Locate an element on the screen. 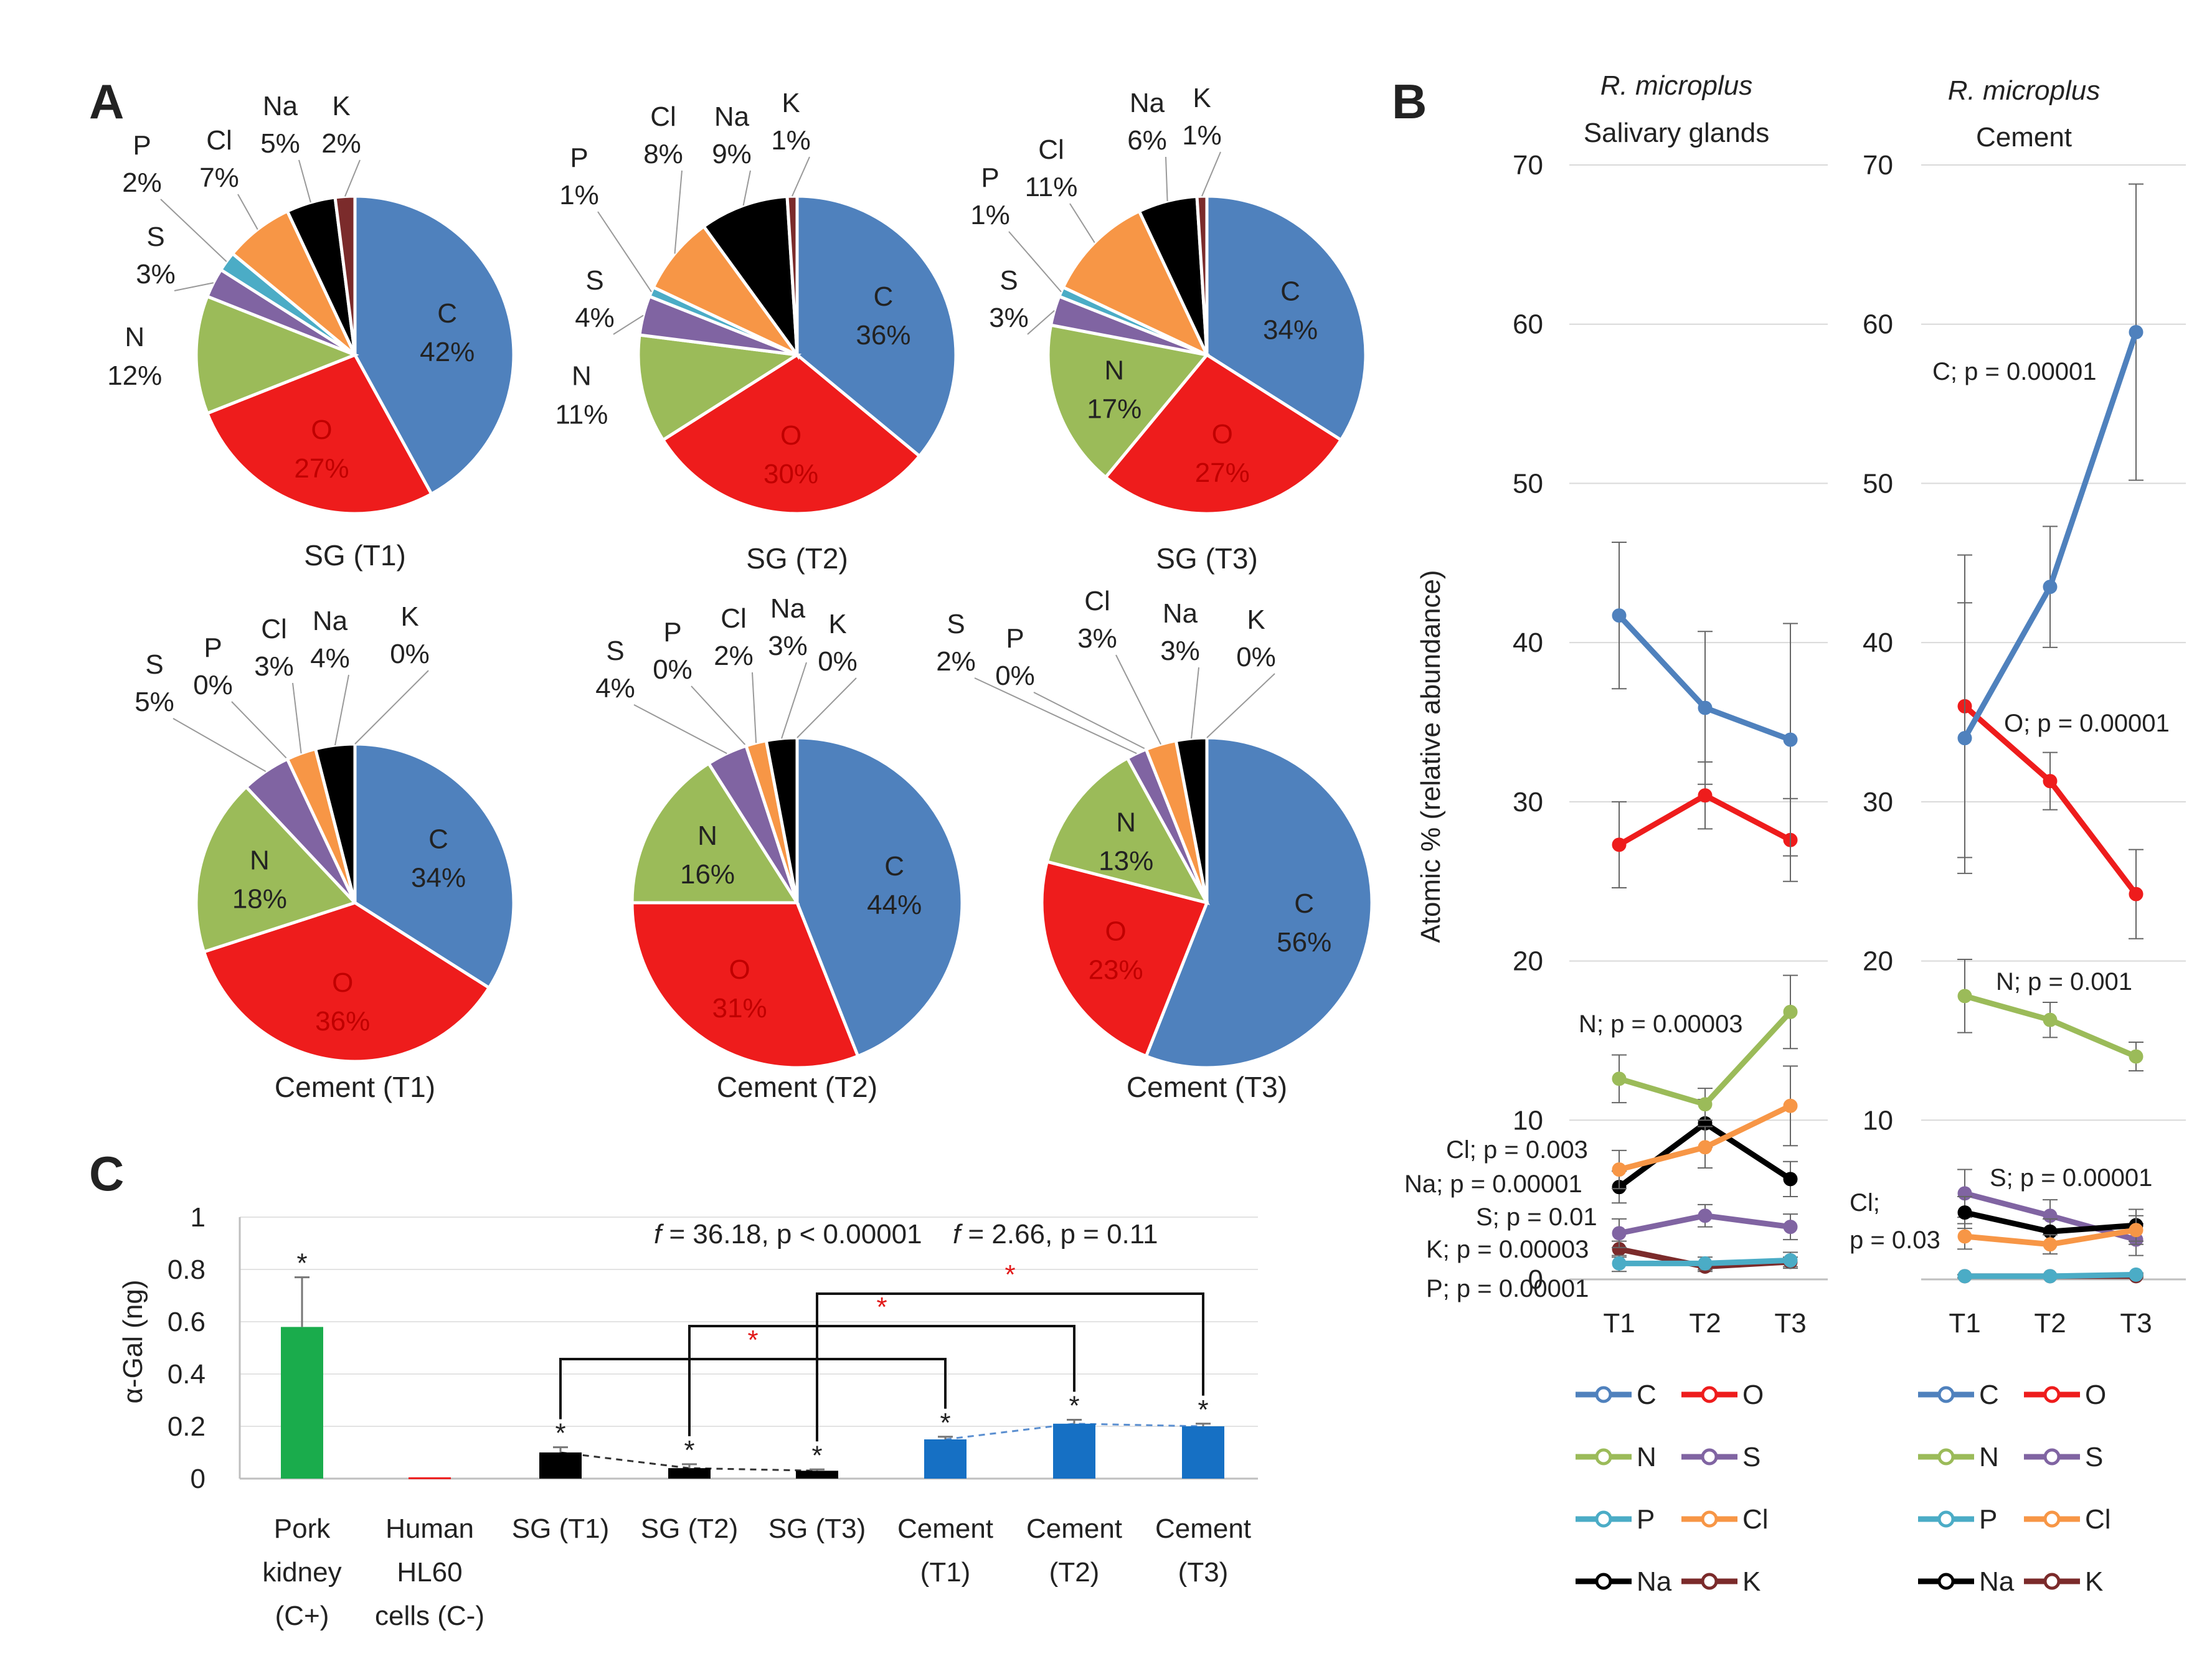 This screenshot has height=1666, width=2212. pie-pct-k: 0% is located at coordinates (410, 654).